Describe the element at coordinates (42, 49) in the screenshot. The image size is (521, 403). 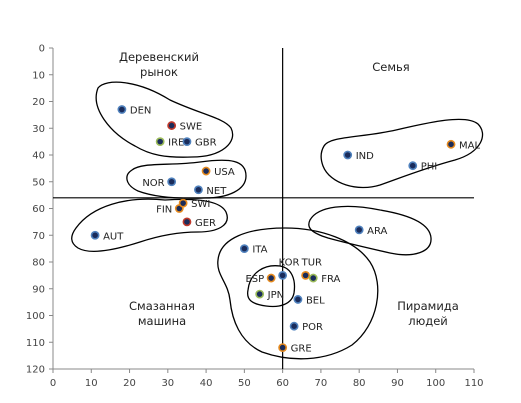
I see `y-tick-label: 0` at that location.